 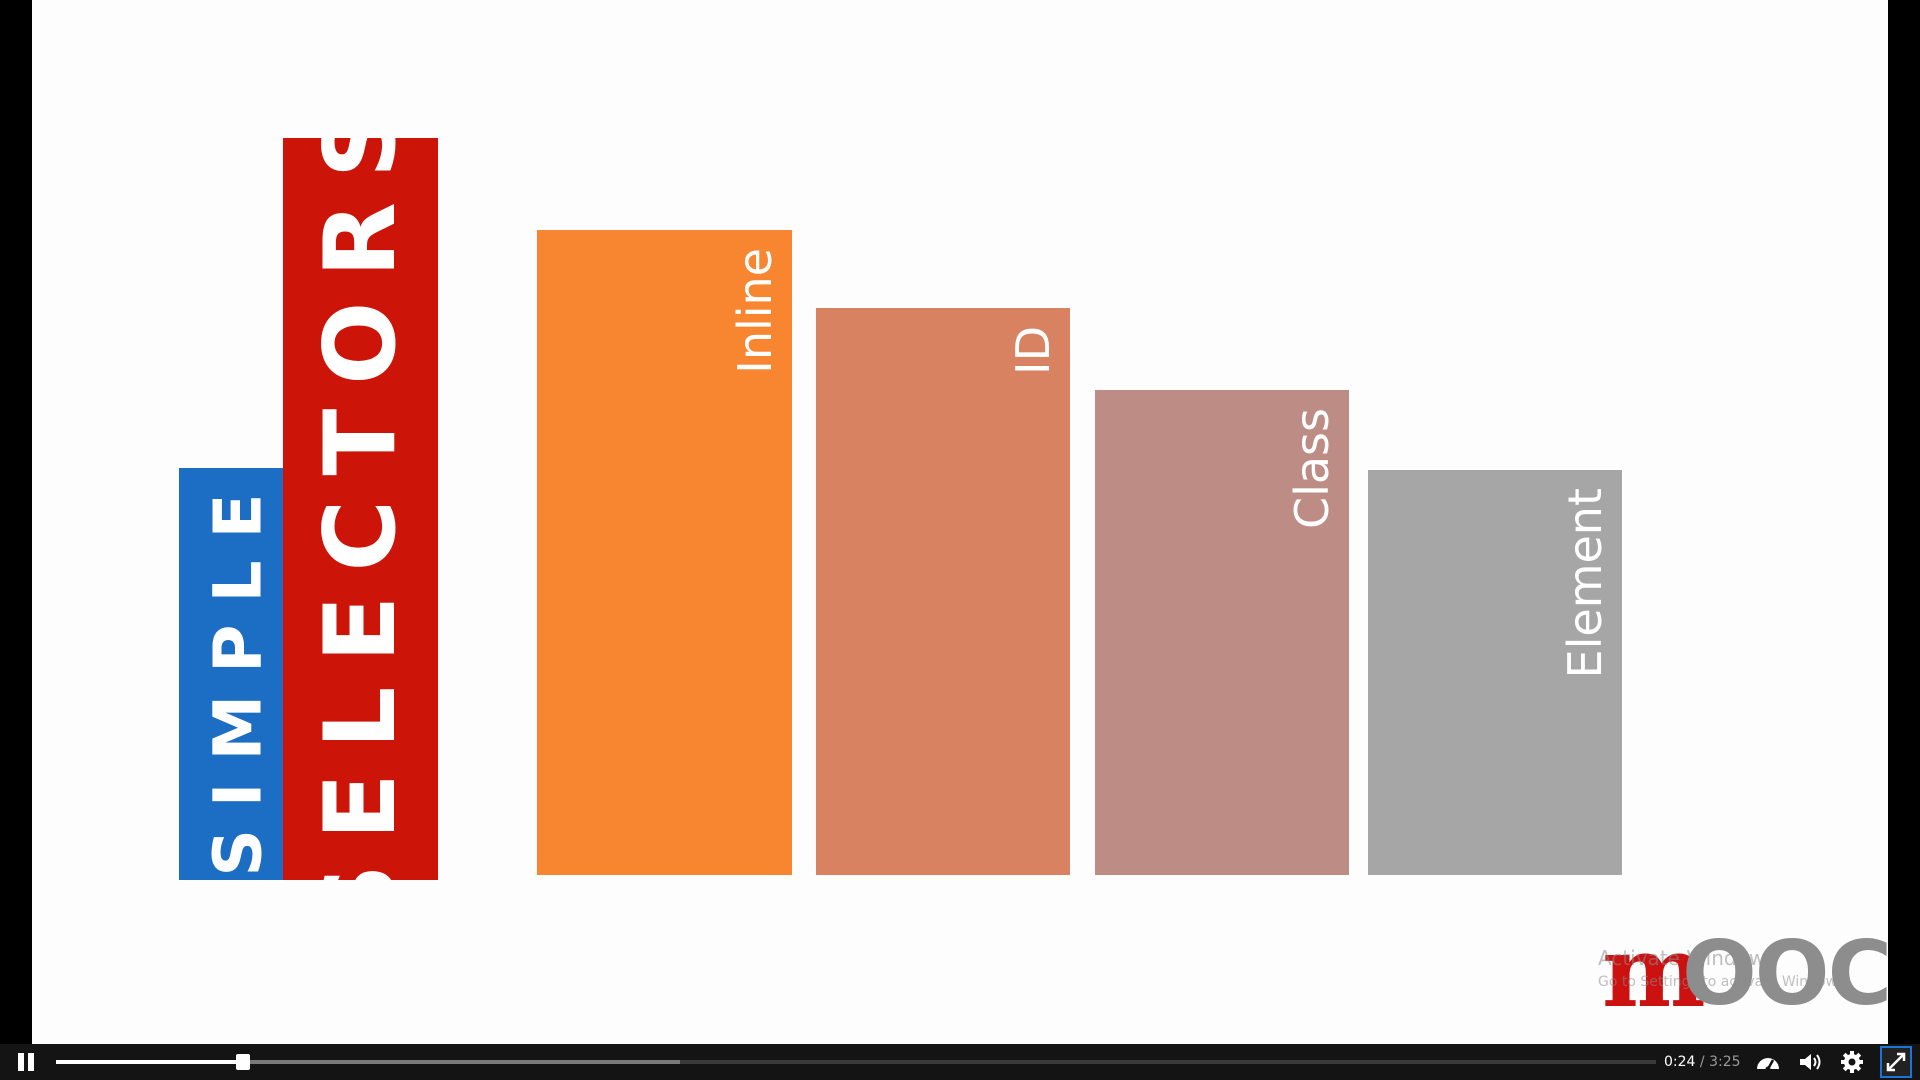 I want to click on pause-icon, so click(x=26, y=1062).